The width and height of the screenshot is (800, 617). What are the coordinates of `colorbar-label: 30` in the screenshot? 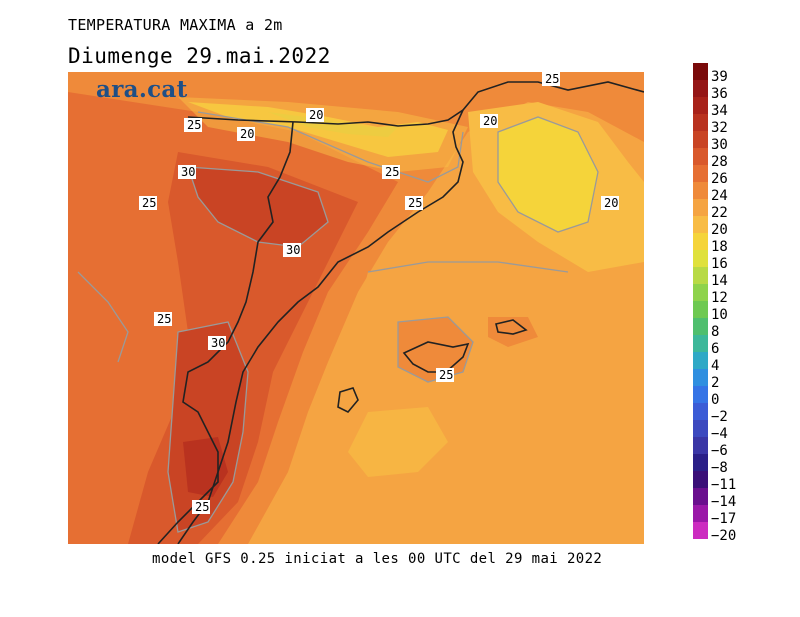 It's located at (719, 145).